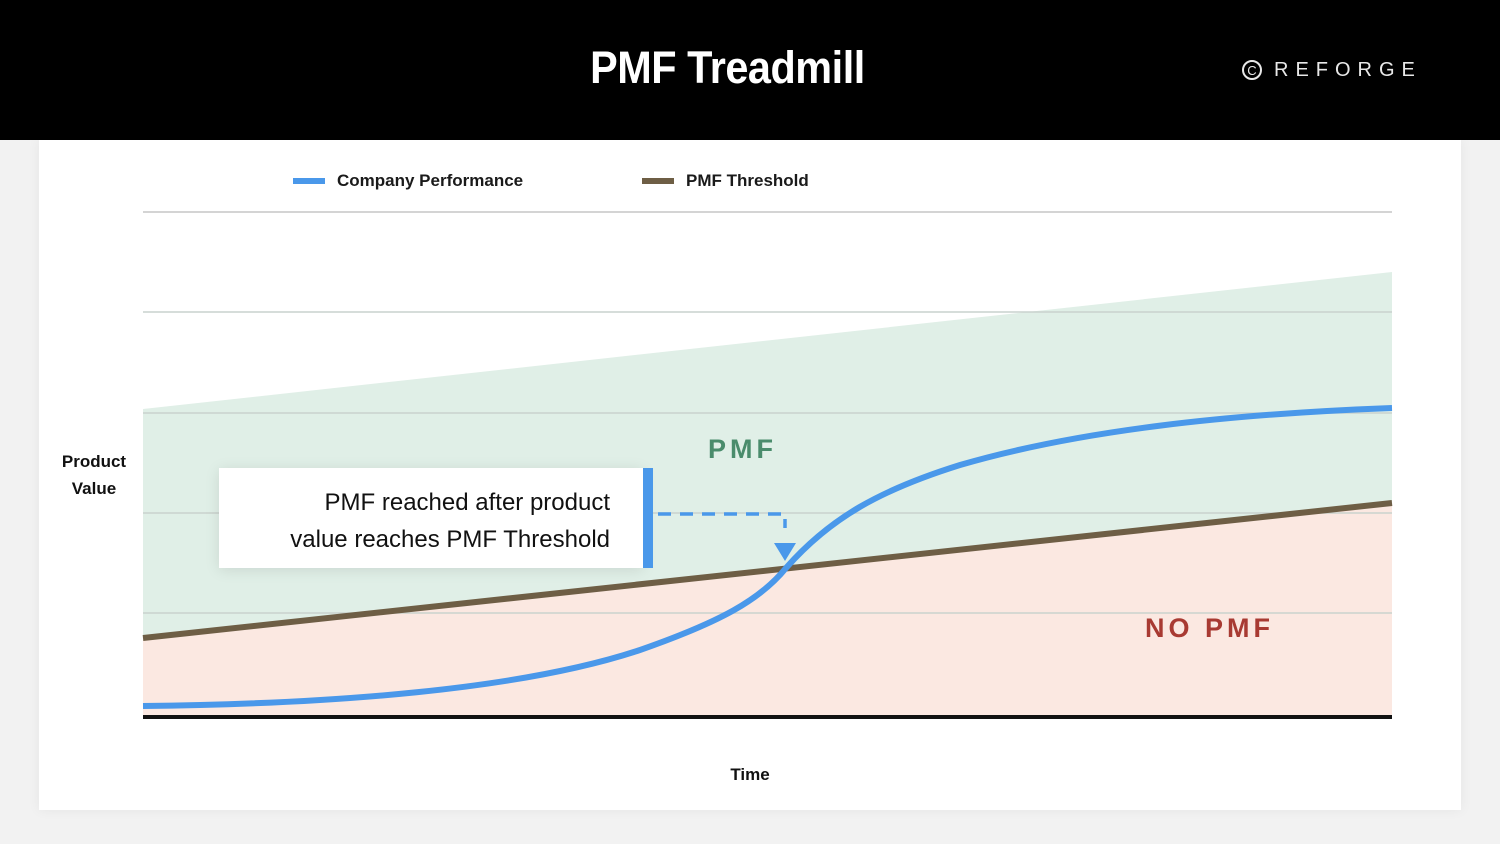 This screenshot has height=844, width=1500. What do you see at coordinates (467, 502) in the screenshot?
I see `callout-line1: PMF reached after product` at bounding box center [467, 502].